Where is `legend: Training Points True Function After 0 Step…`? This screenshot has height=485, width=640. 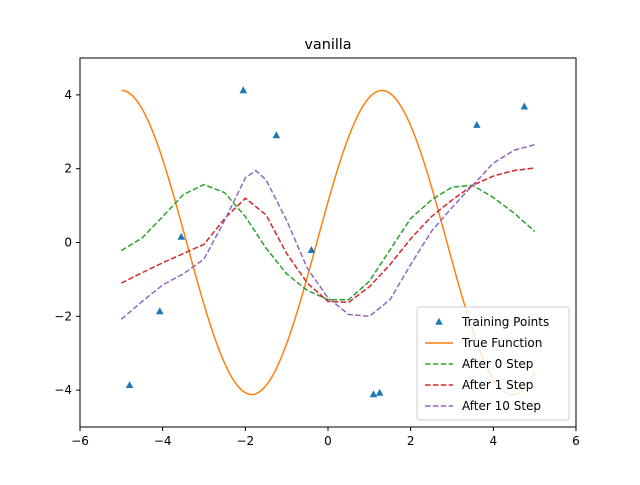 legend: Training Points True Function After 0 Step… is located at coordinates (493, 363).